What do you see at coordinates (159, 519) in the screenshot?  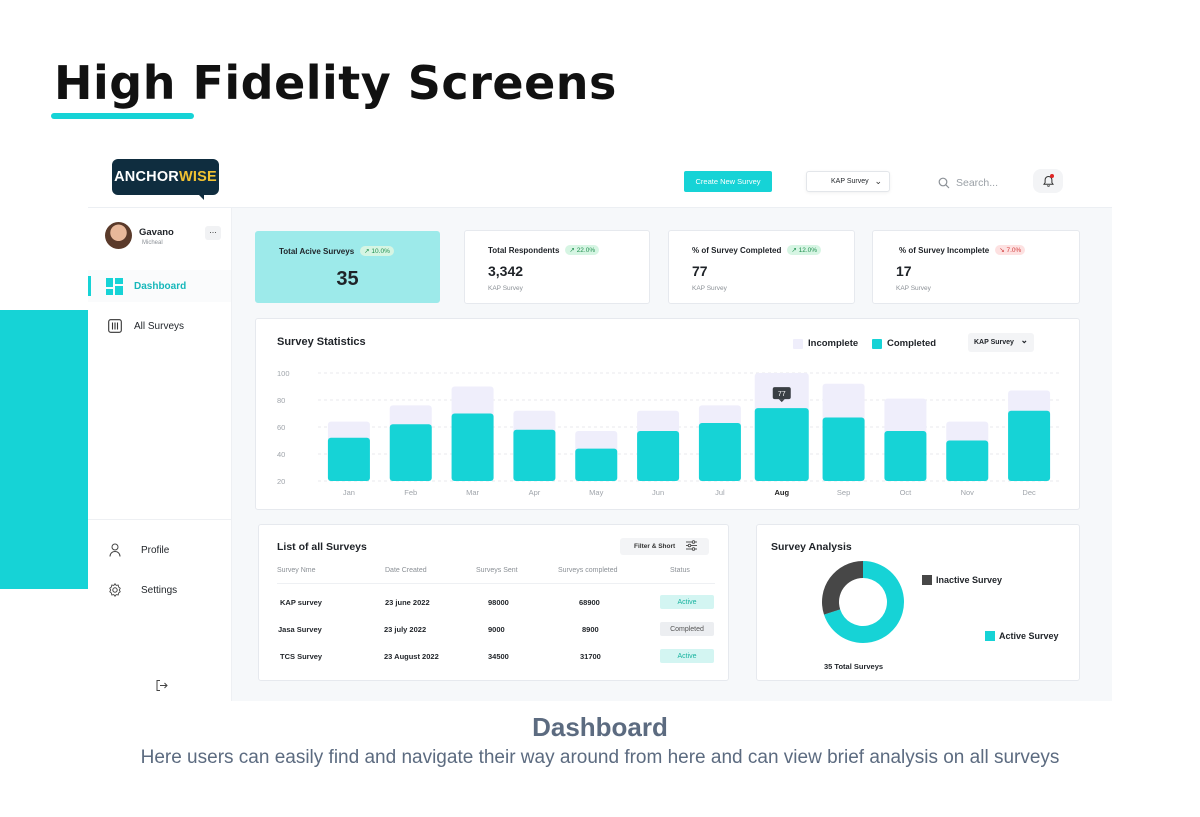 I see `sidebar-divider` at bounding box center [159, 519].